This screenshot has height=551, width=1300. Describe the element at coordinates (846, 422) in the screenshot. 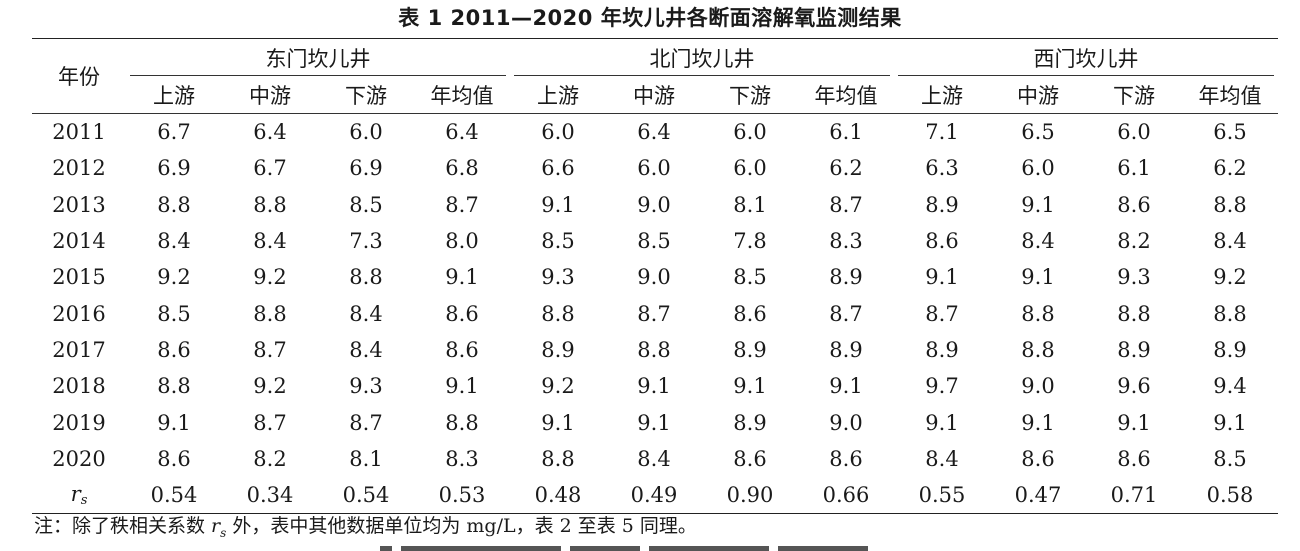

I see `value-cell-north-annual-mean: 9.0` at that location.